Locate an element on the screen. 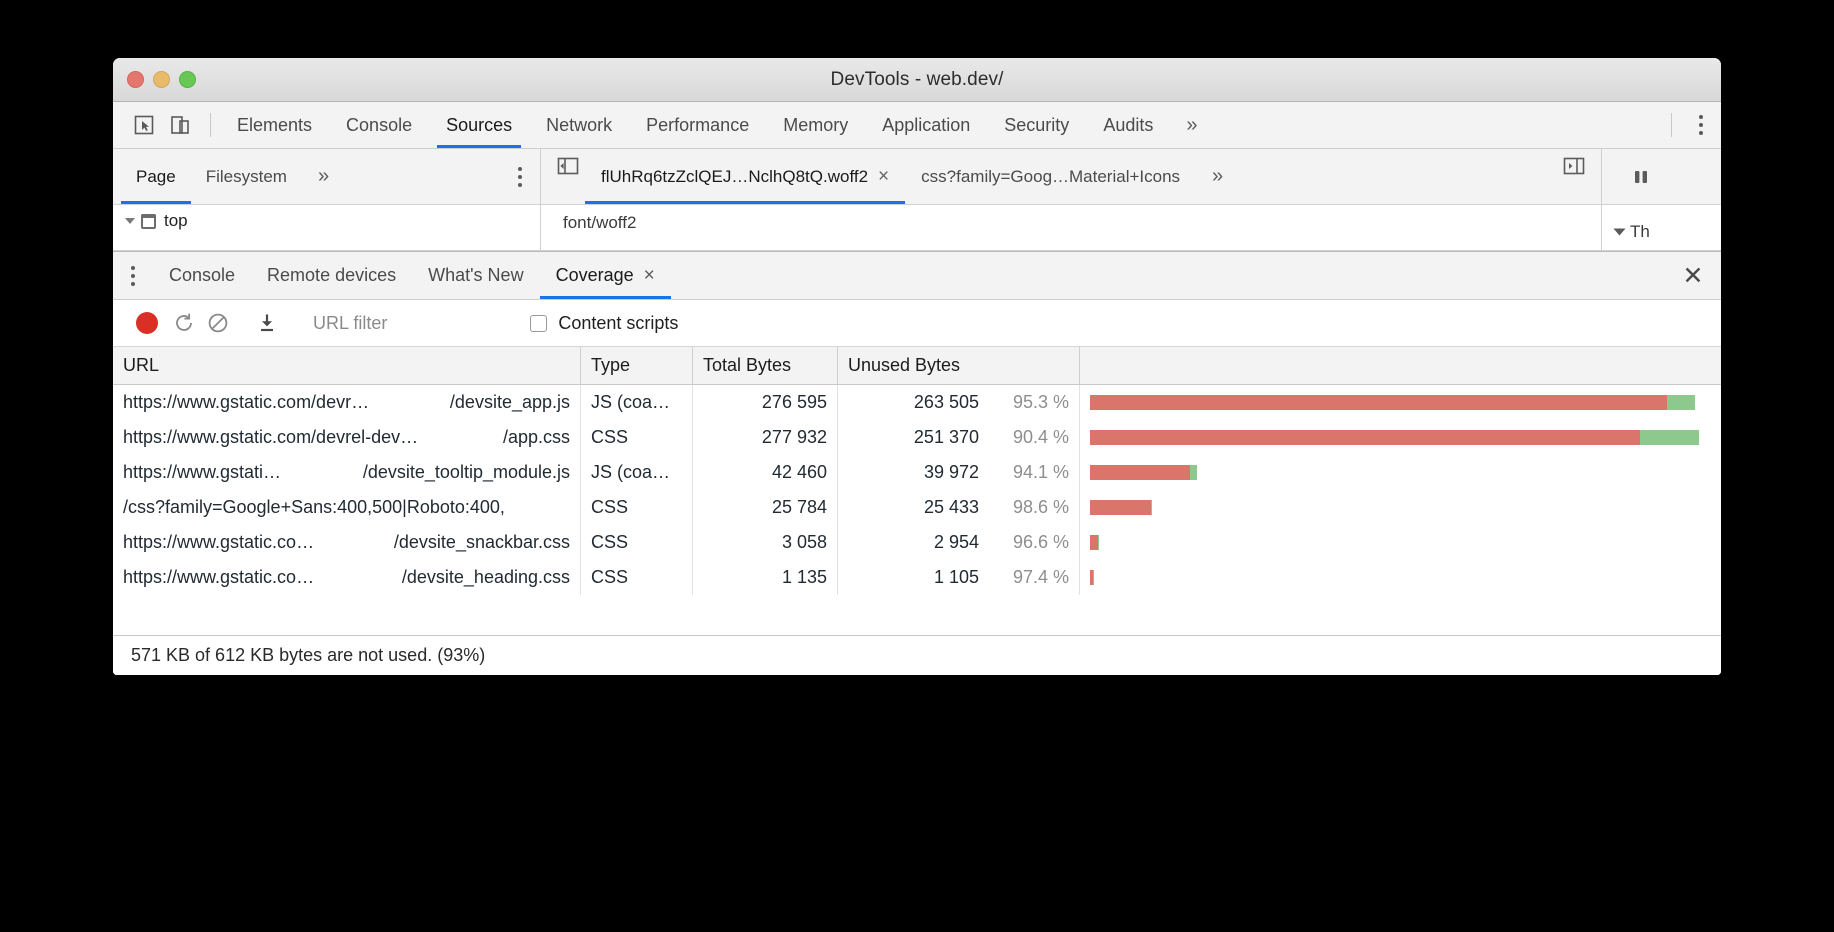 Image resolution: width=1834 pixels, height=932 pixels. coverage-table-header: URL Type Total Bytes Unused Bytes is located at coordinates (917, 366).